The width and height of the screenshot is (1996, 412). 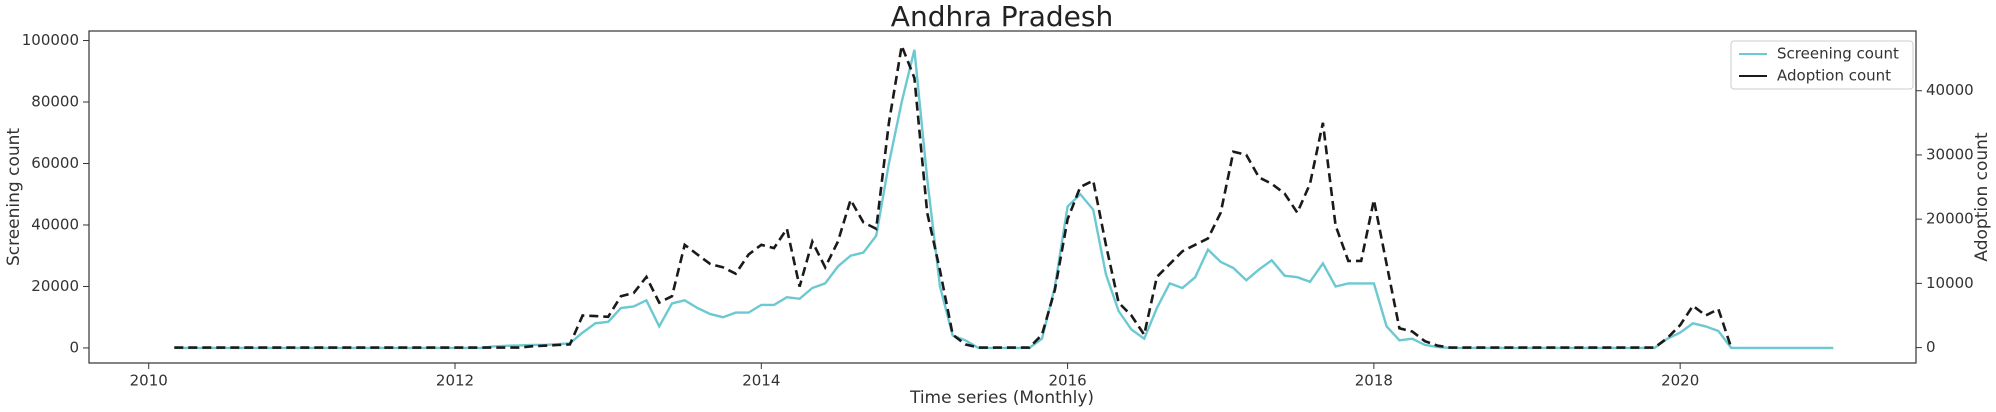 I want to click on x-tick-label: 2010, so click(x=149, y=381).